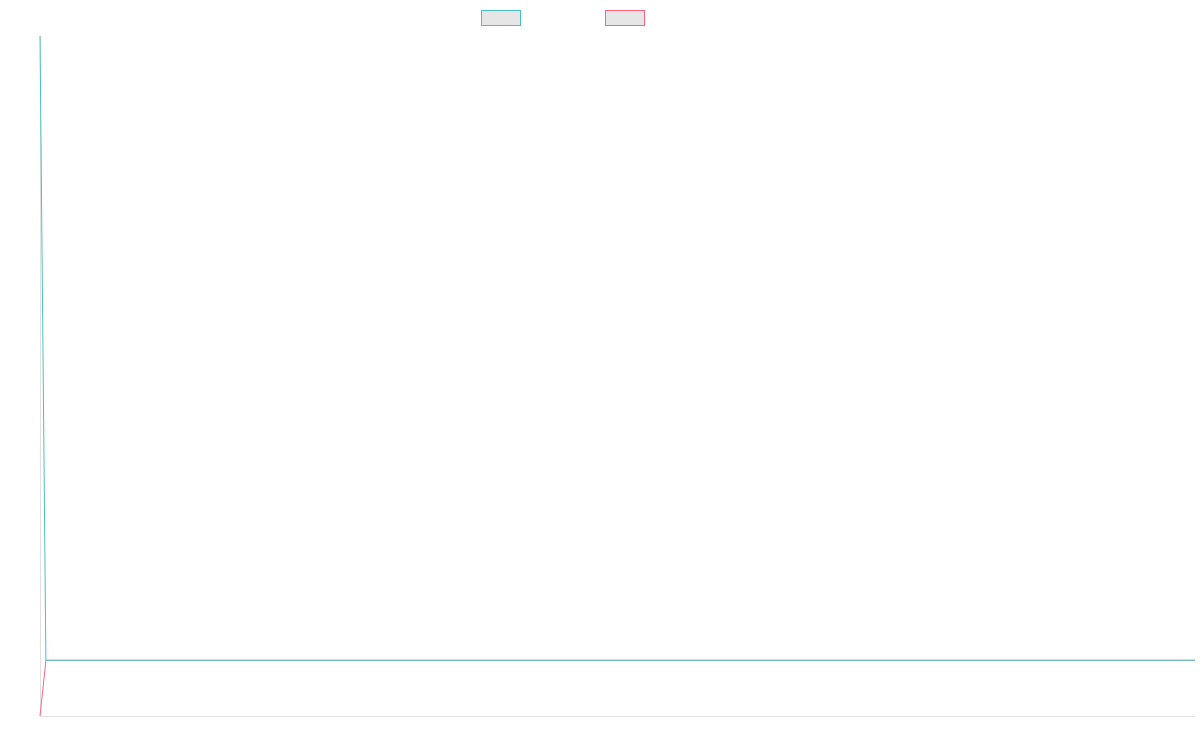 The width and height of the screenshot is (1200, 750). I want to click on legend, so click(563, 18).